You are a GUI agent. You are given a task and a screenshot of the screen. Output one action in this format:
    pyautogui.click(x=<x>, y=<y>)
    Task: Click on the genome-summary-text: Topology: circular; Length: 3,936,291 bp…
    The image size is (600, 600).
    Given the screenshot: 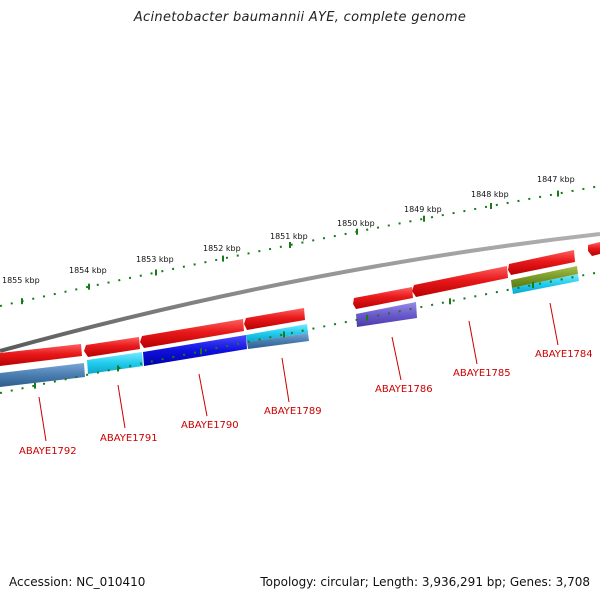 What is the action you would take?
    pyautogui.click(x=425, y=582)
    